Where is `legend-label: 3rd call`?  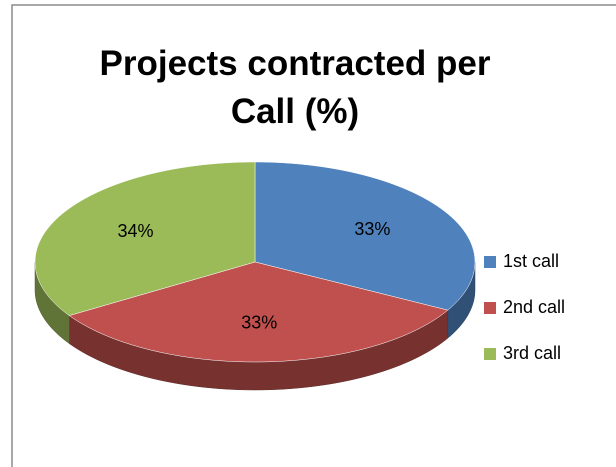
legend-label: 3rd call is located at coordinates (532, 353).